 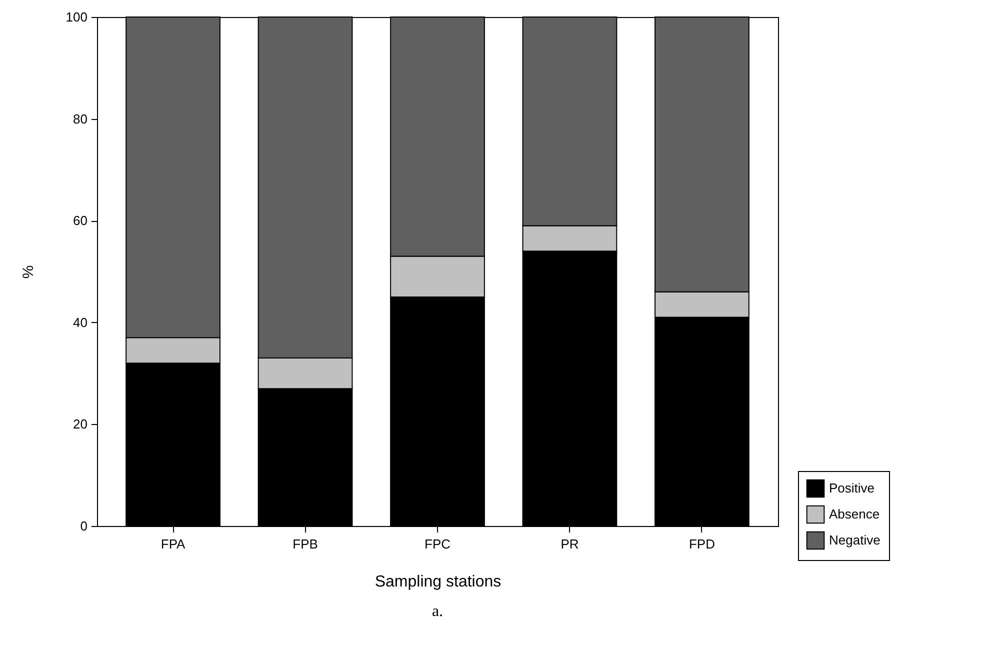 What do you see at coordinates (84, 526) in the screenshot?
I see `y-tick-label: 0` at bounding box center [84, 526].